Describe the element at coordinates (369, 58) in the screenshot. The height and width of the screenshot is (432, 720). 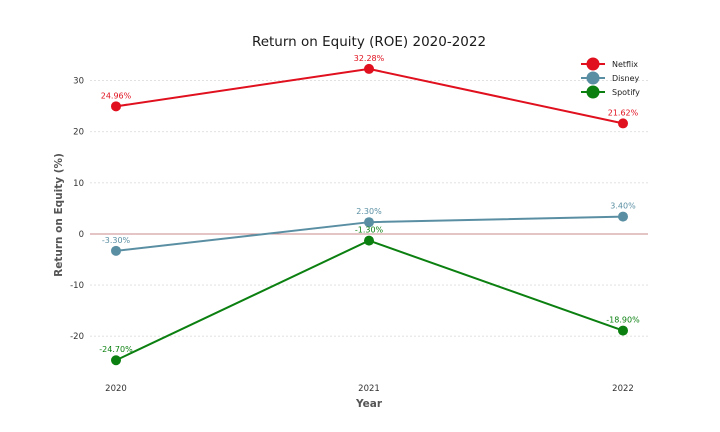
I see `netflix-data-label: 32.28%` at that location.